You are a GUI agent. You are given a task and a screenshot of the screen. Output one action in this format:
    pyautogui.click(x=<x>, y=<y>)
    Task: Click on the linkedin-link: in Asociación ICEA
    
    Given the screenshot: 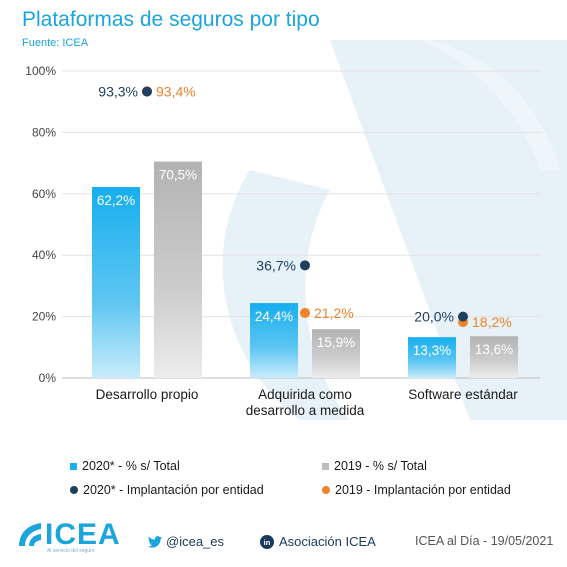 What is the action you would take?
    pyautogui.click(x=318, y=541)
    